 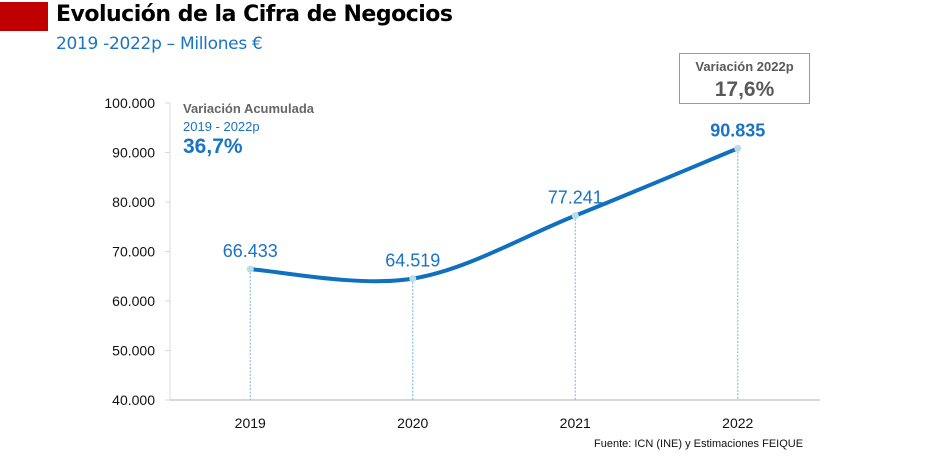 What do you see at coordinates (133, 252) in the screenshot?
I see `y-tick-label: 70.000` at bounding box center [133, 252].